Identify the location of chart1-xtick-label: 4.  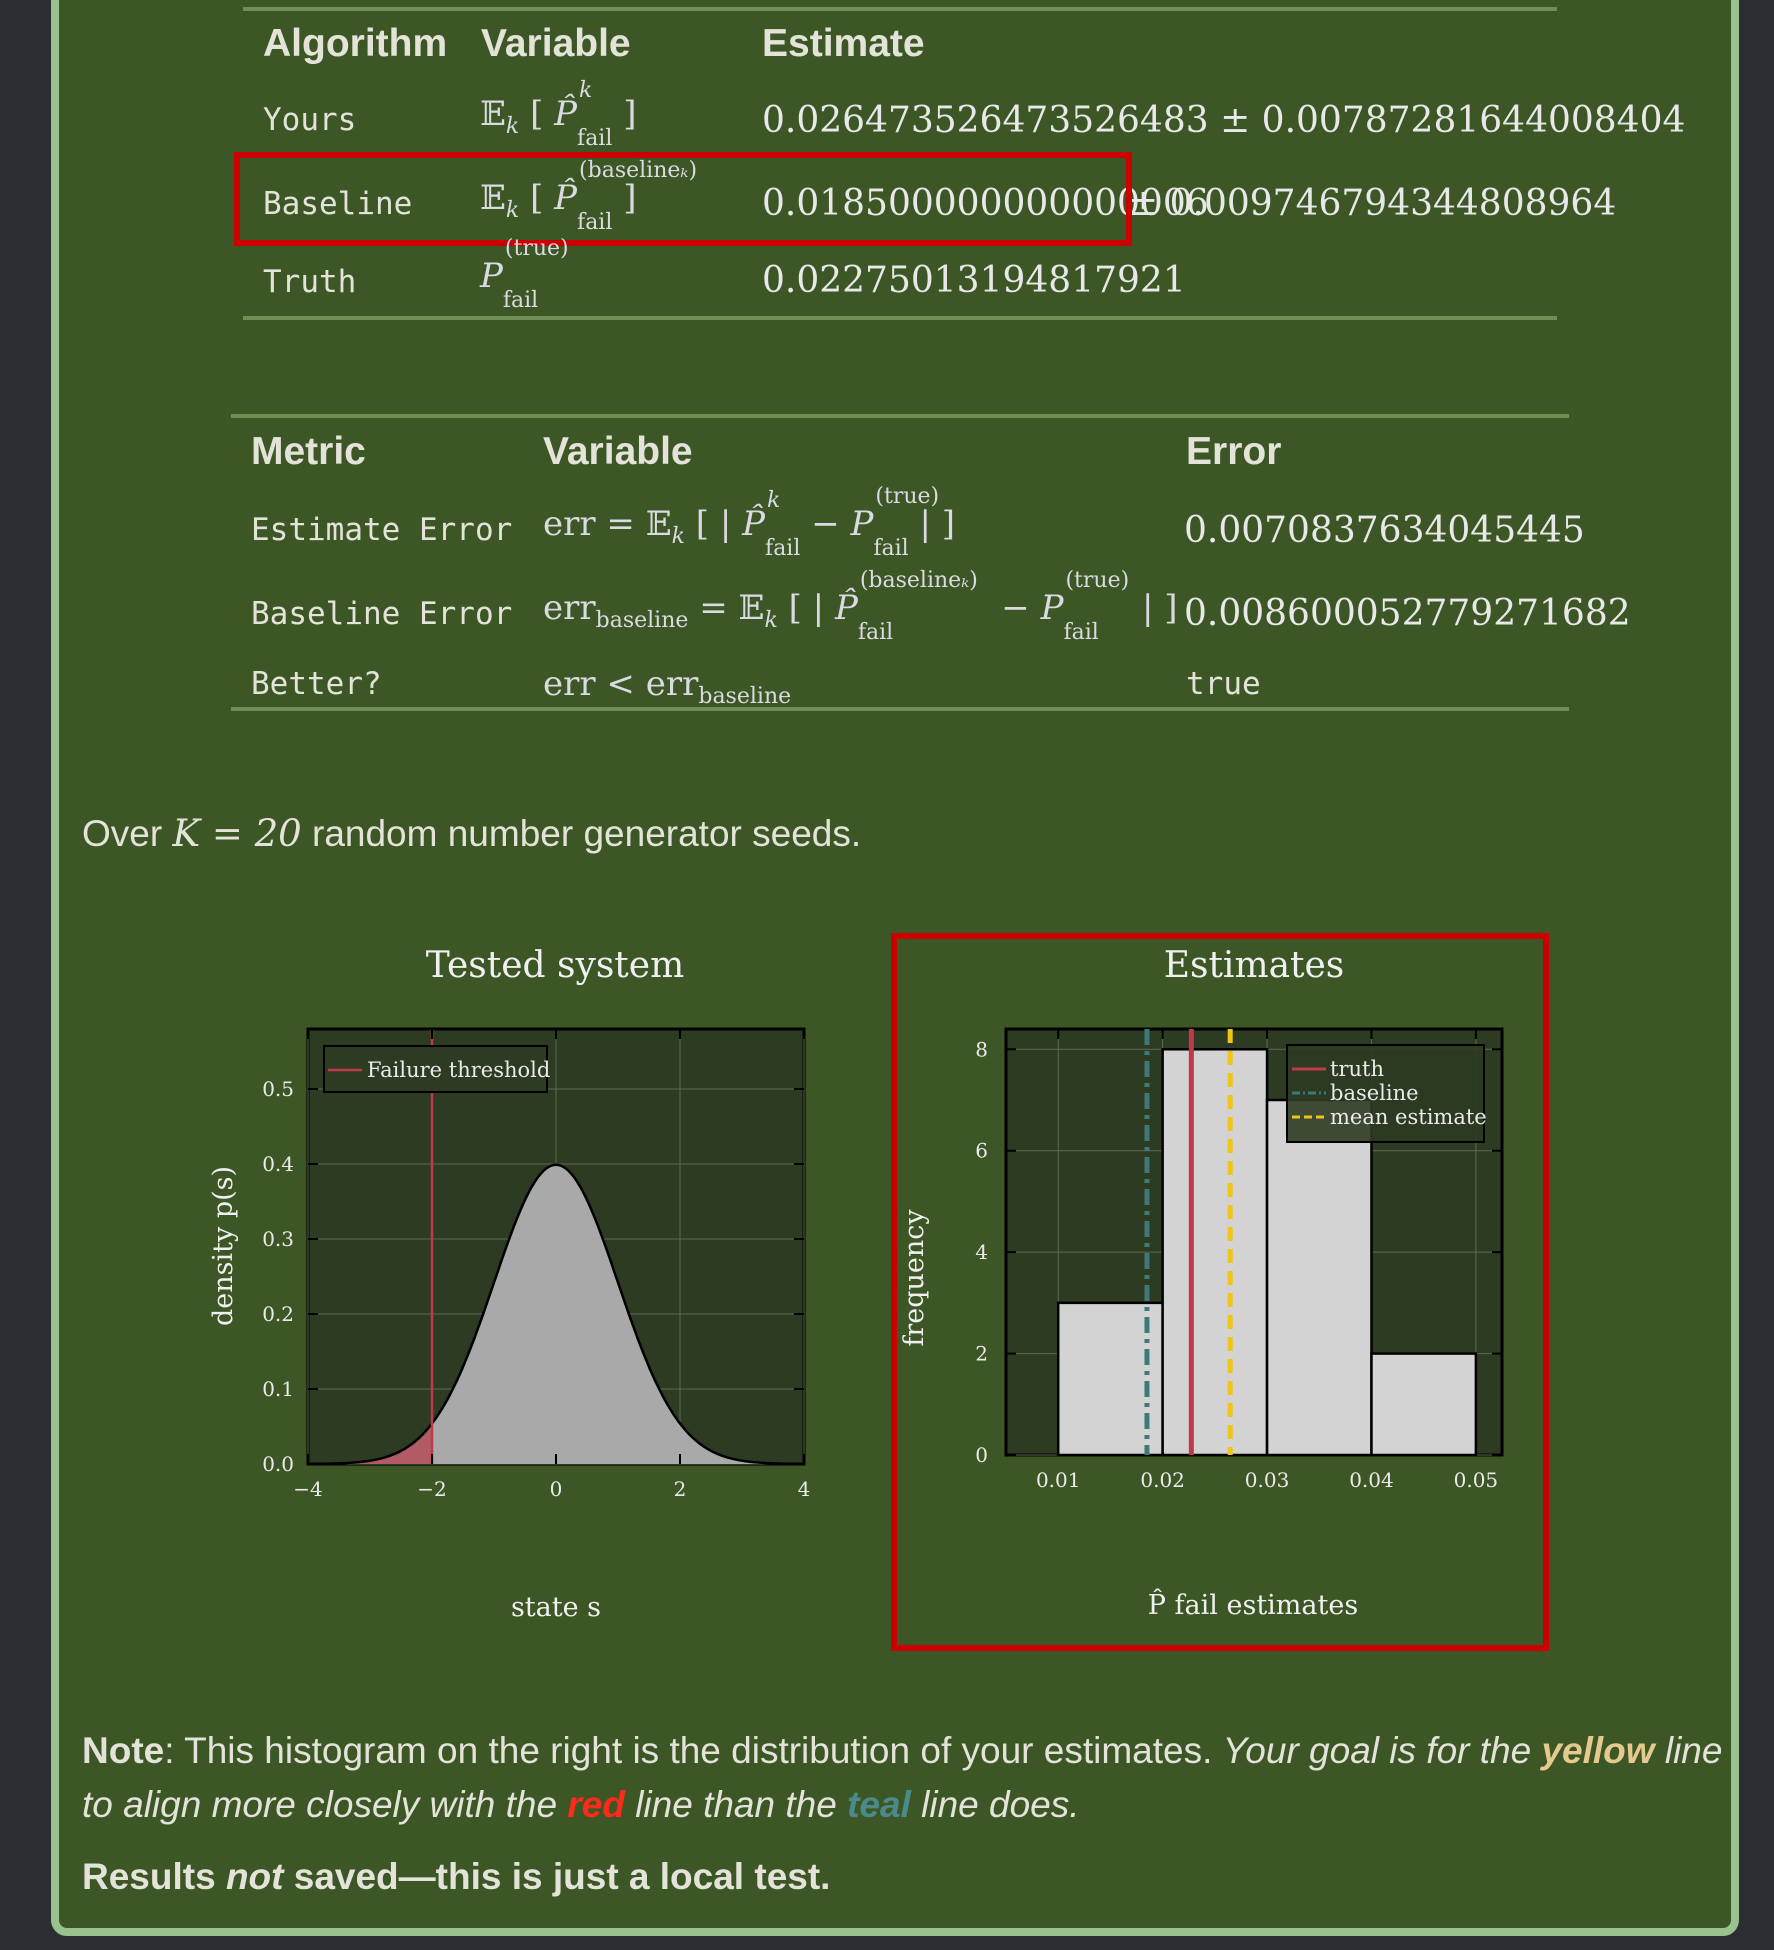
(804, 1489).